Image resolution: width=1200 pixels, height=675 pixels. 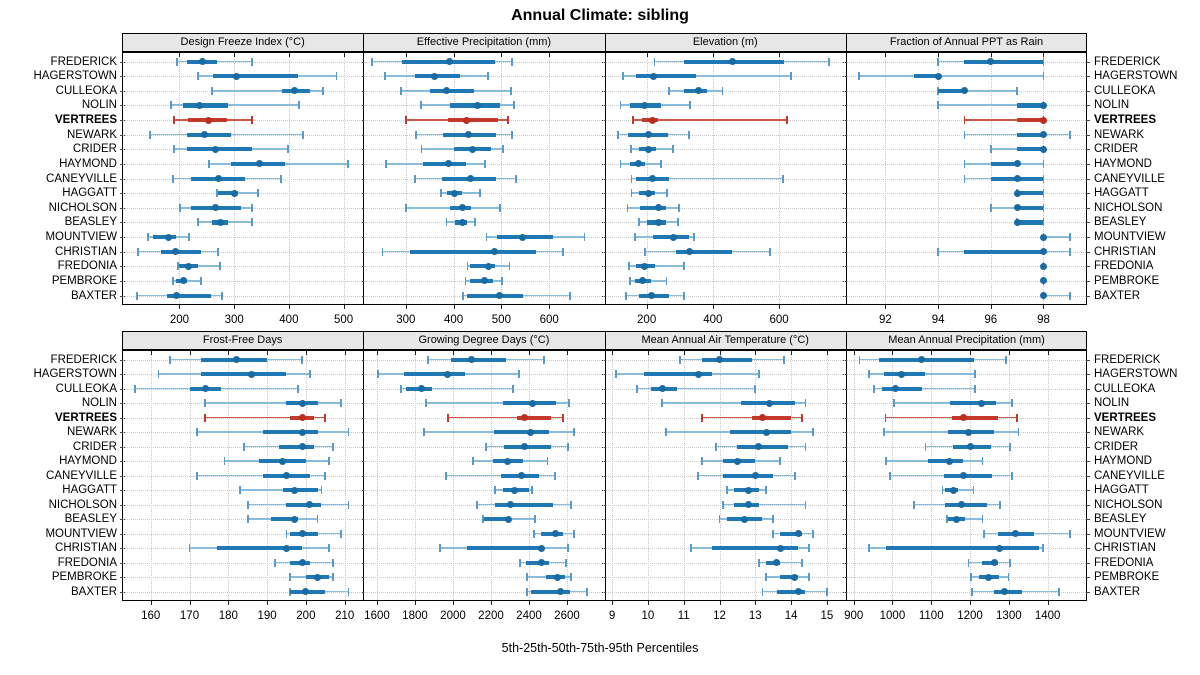 I want to click on site-label-right: CANEYVILLE, so click(x=1129, y=475).